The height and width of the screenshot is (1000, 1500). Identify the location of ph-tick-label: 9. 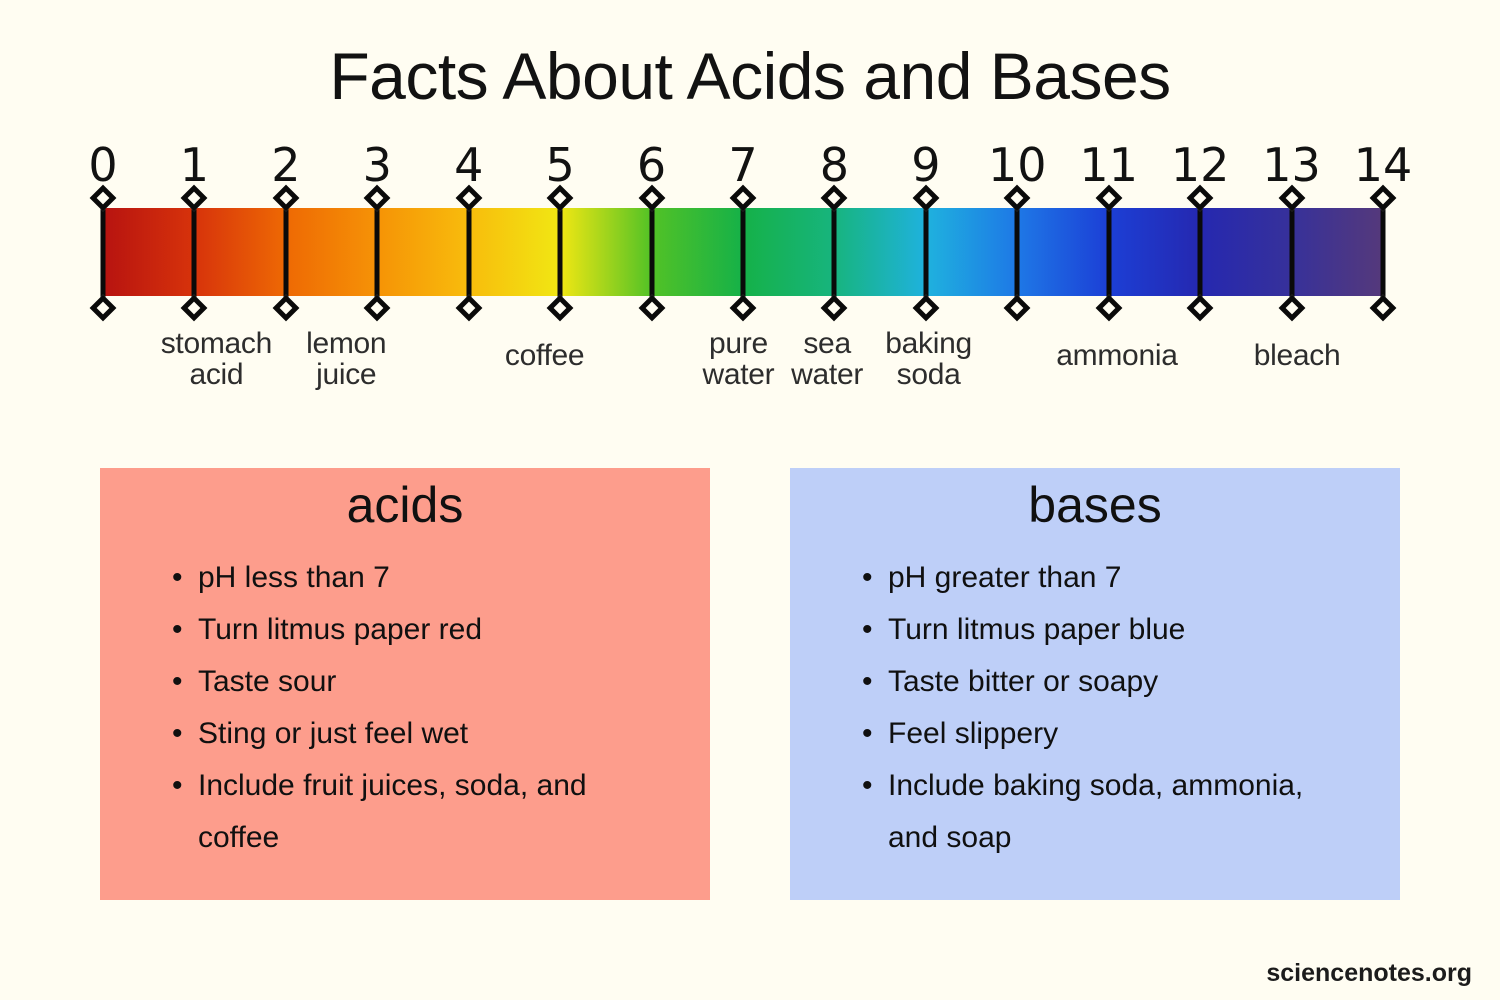
(926, 165).